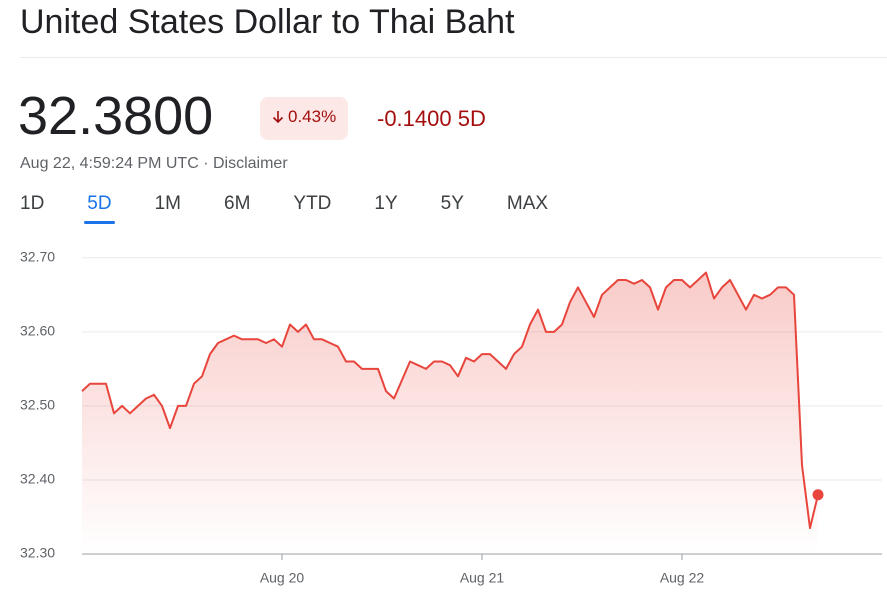  Describe the element at coordinates (37, 257) in the screenshot. I see `y-tick-label: 32.70` at that location.